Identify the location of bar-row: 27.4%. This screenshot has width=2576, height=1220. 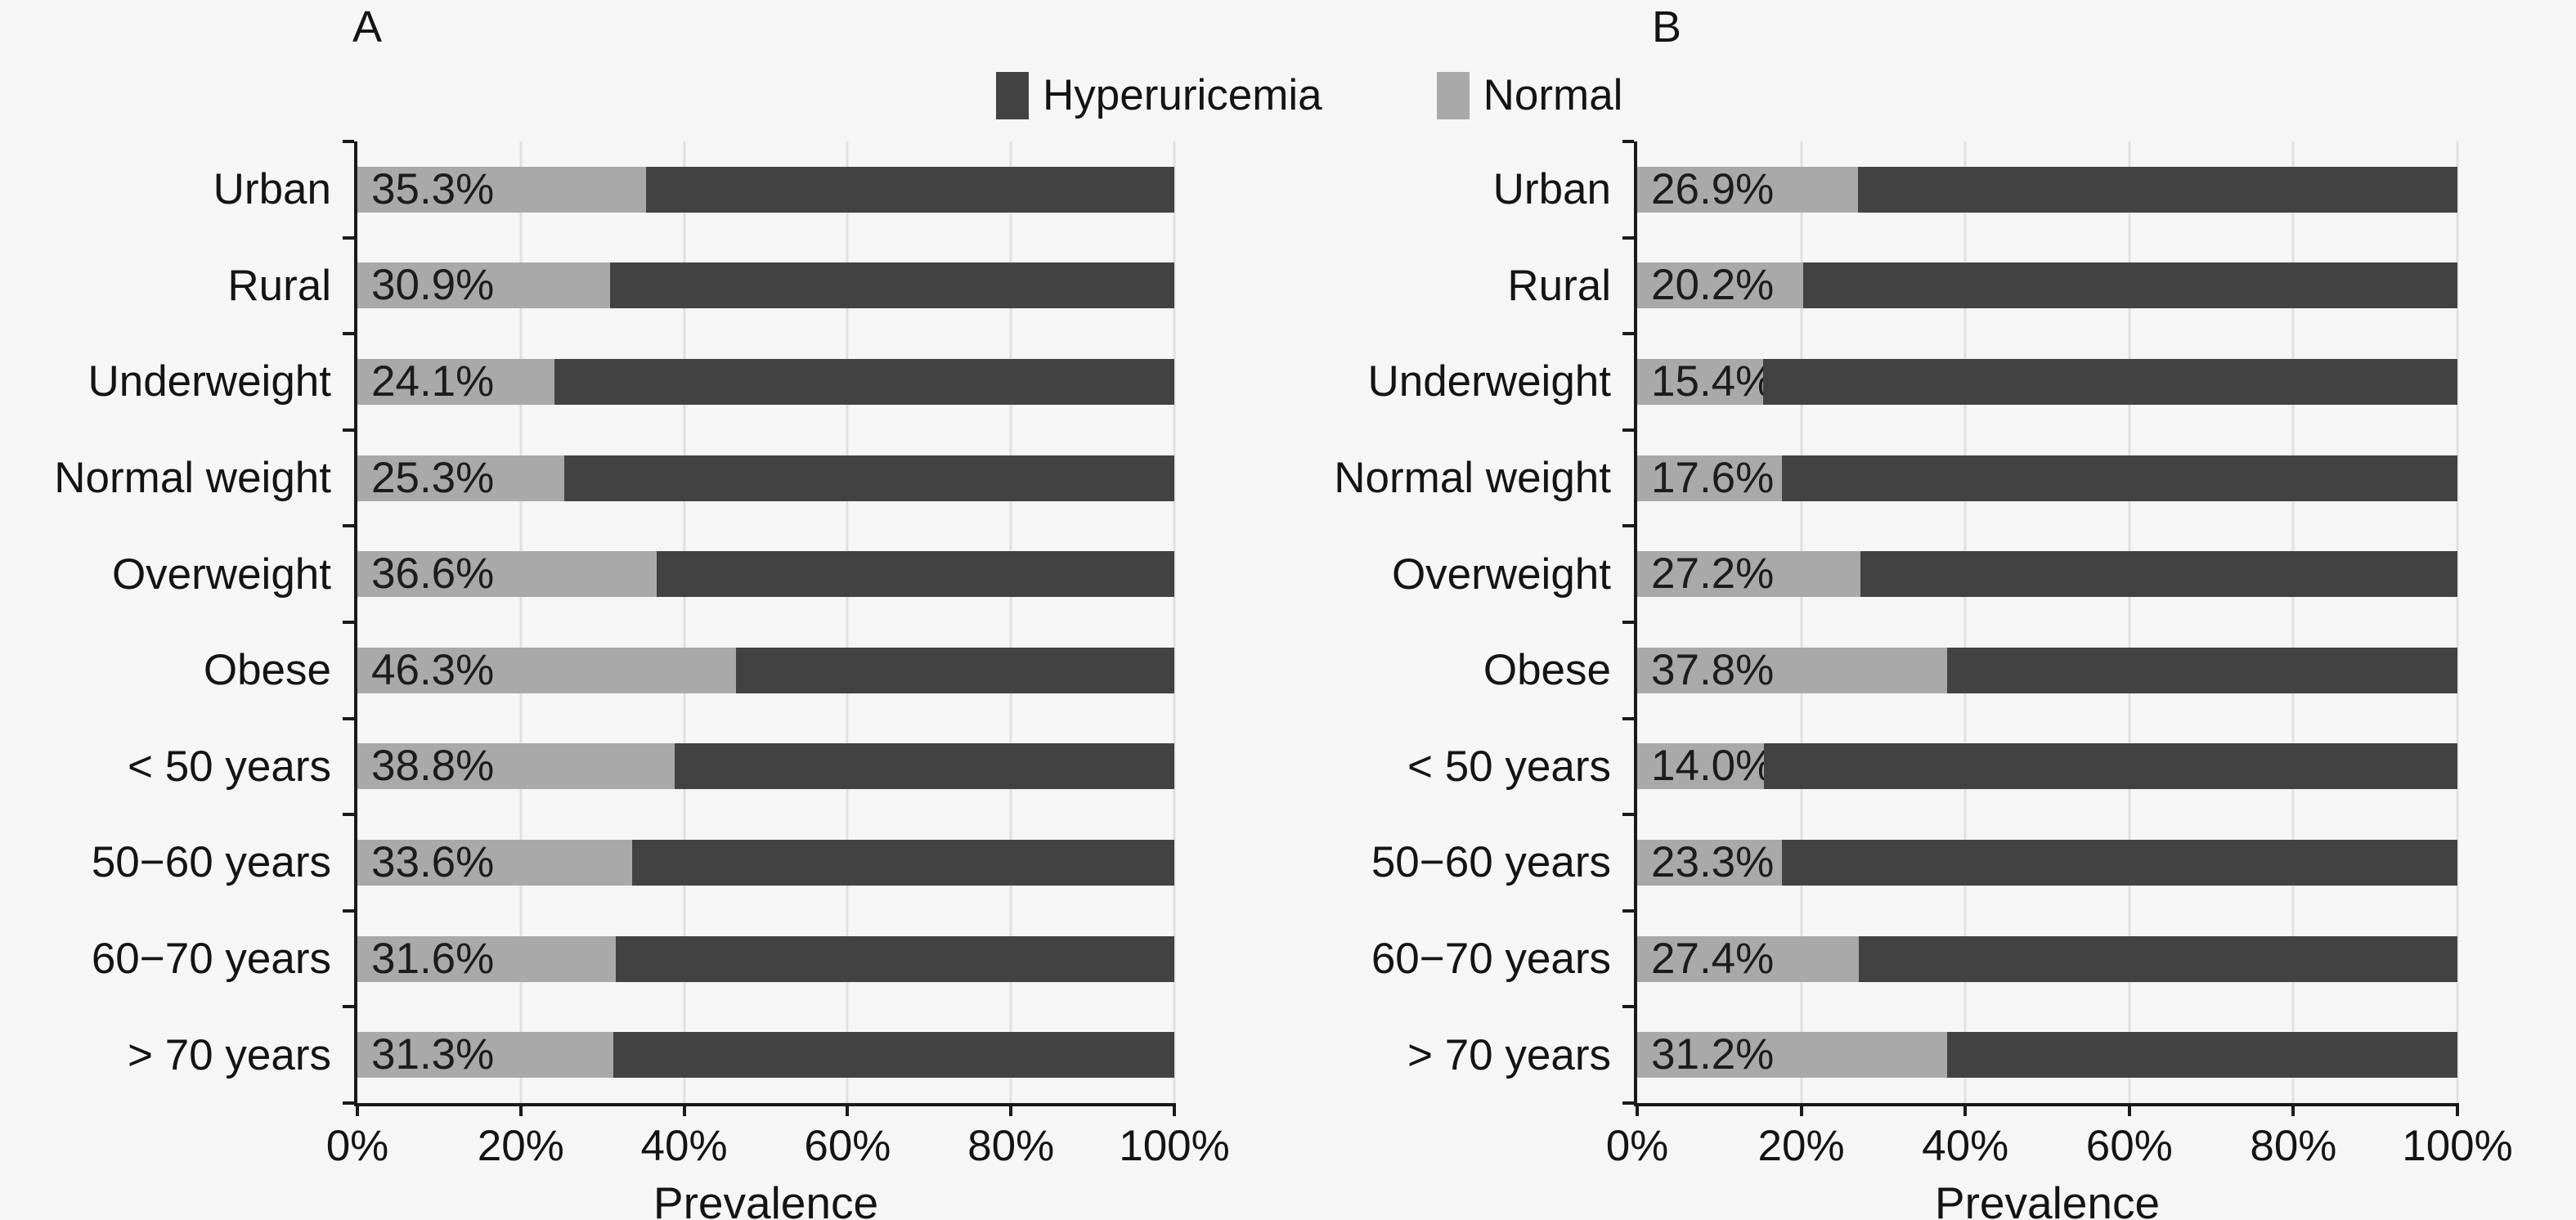
(2047, 959).